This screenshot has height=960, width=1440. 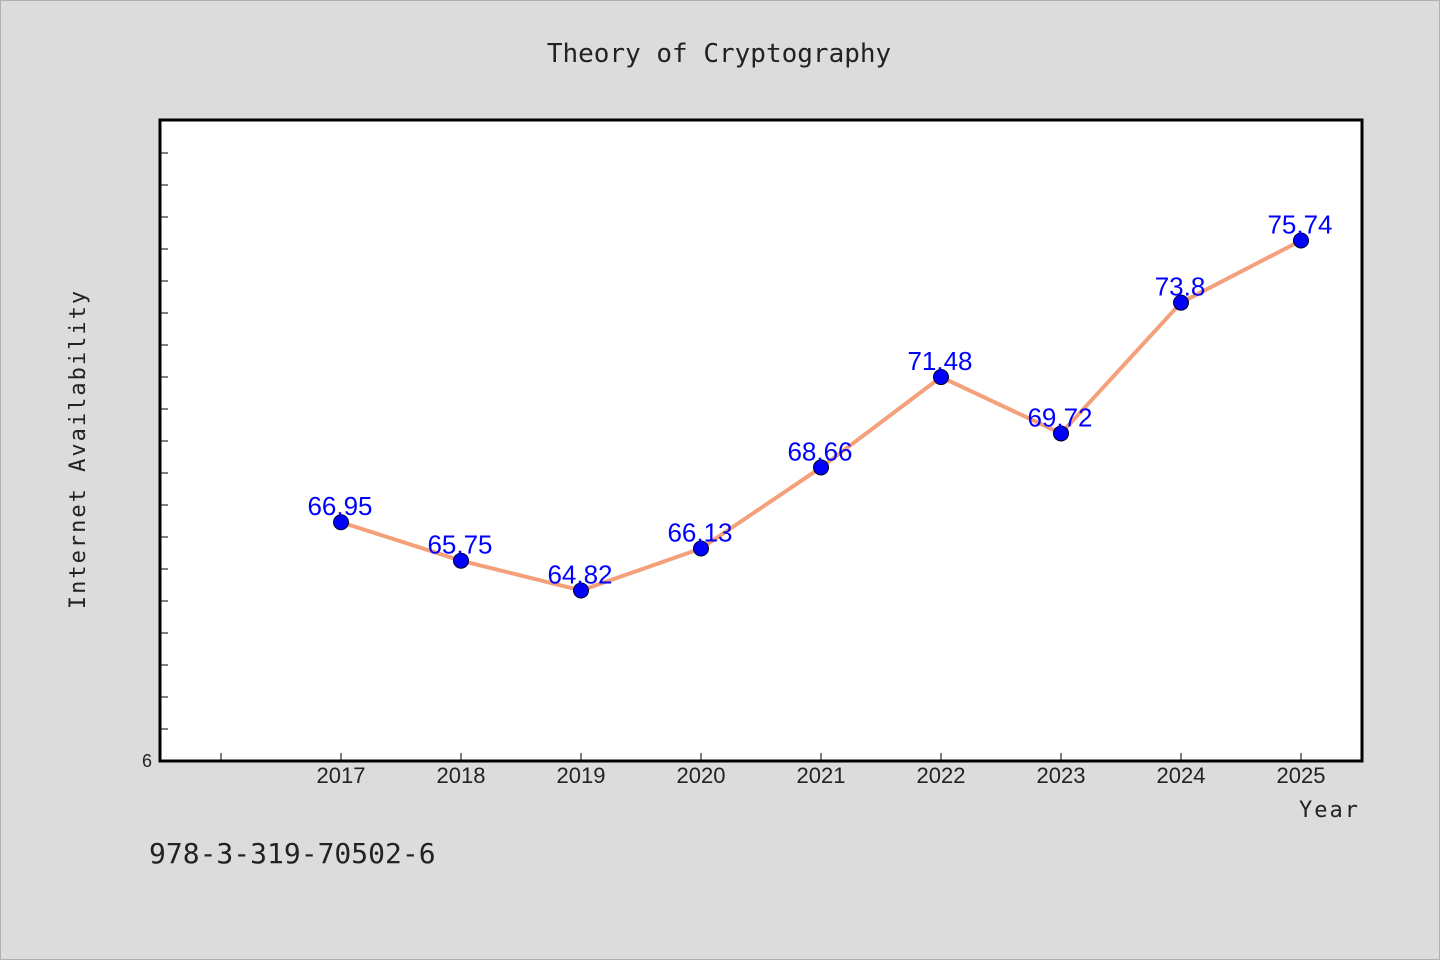 I want to click on y-axis-ticks, so click(x=164, y=441).